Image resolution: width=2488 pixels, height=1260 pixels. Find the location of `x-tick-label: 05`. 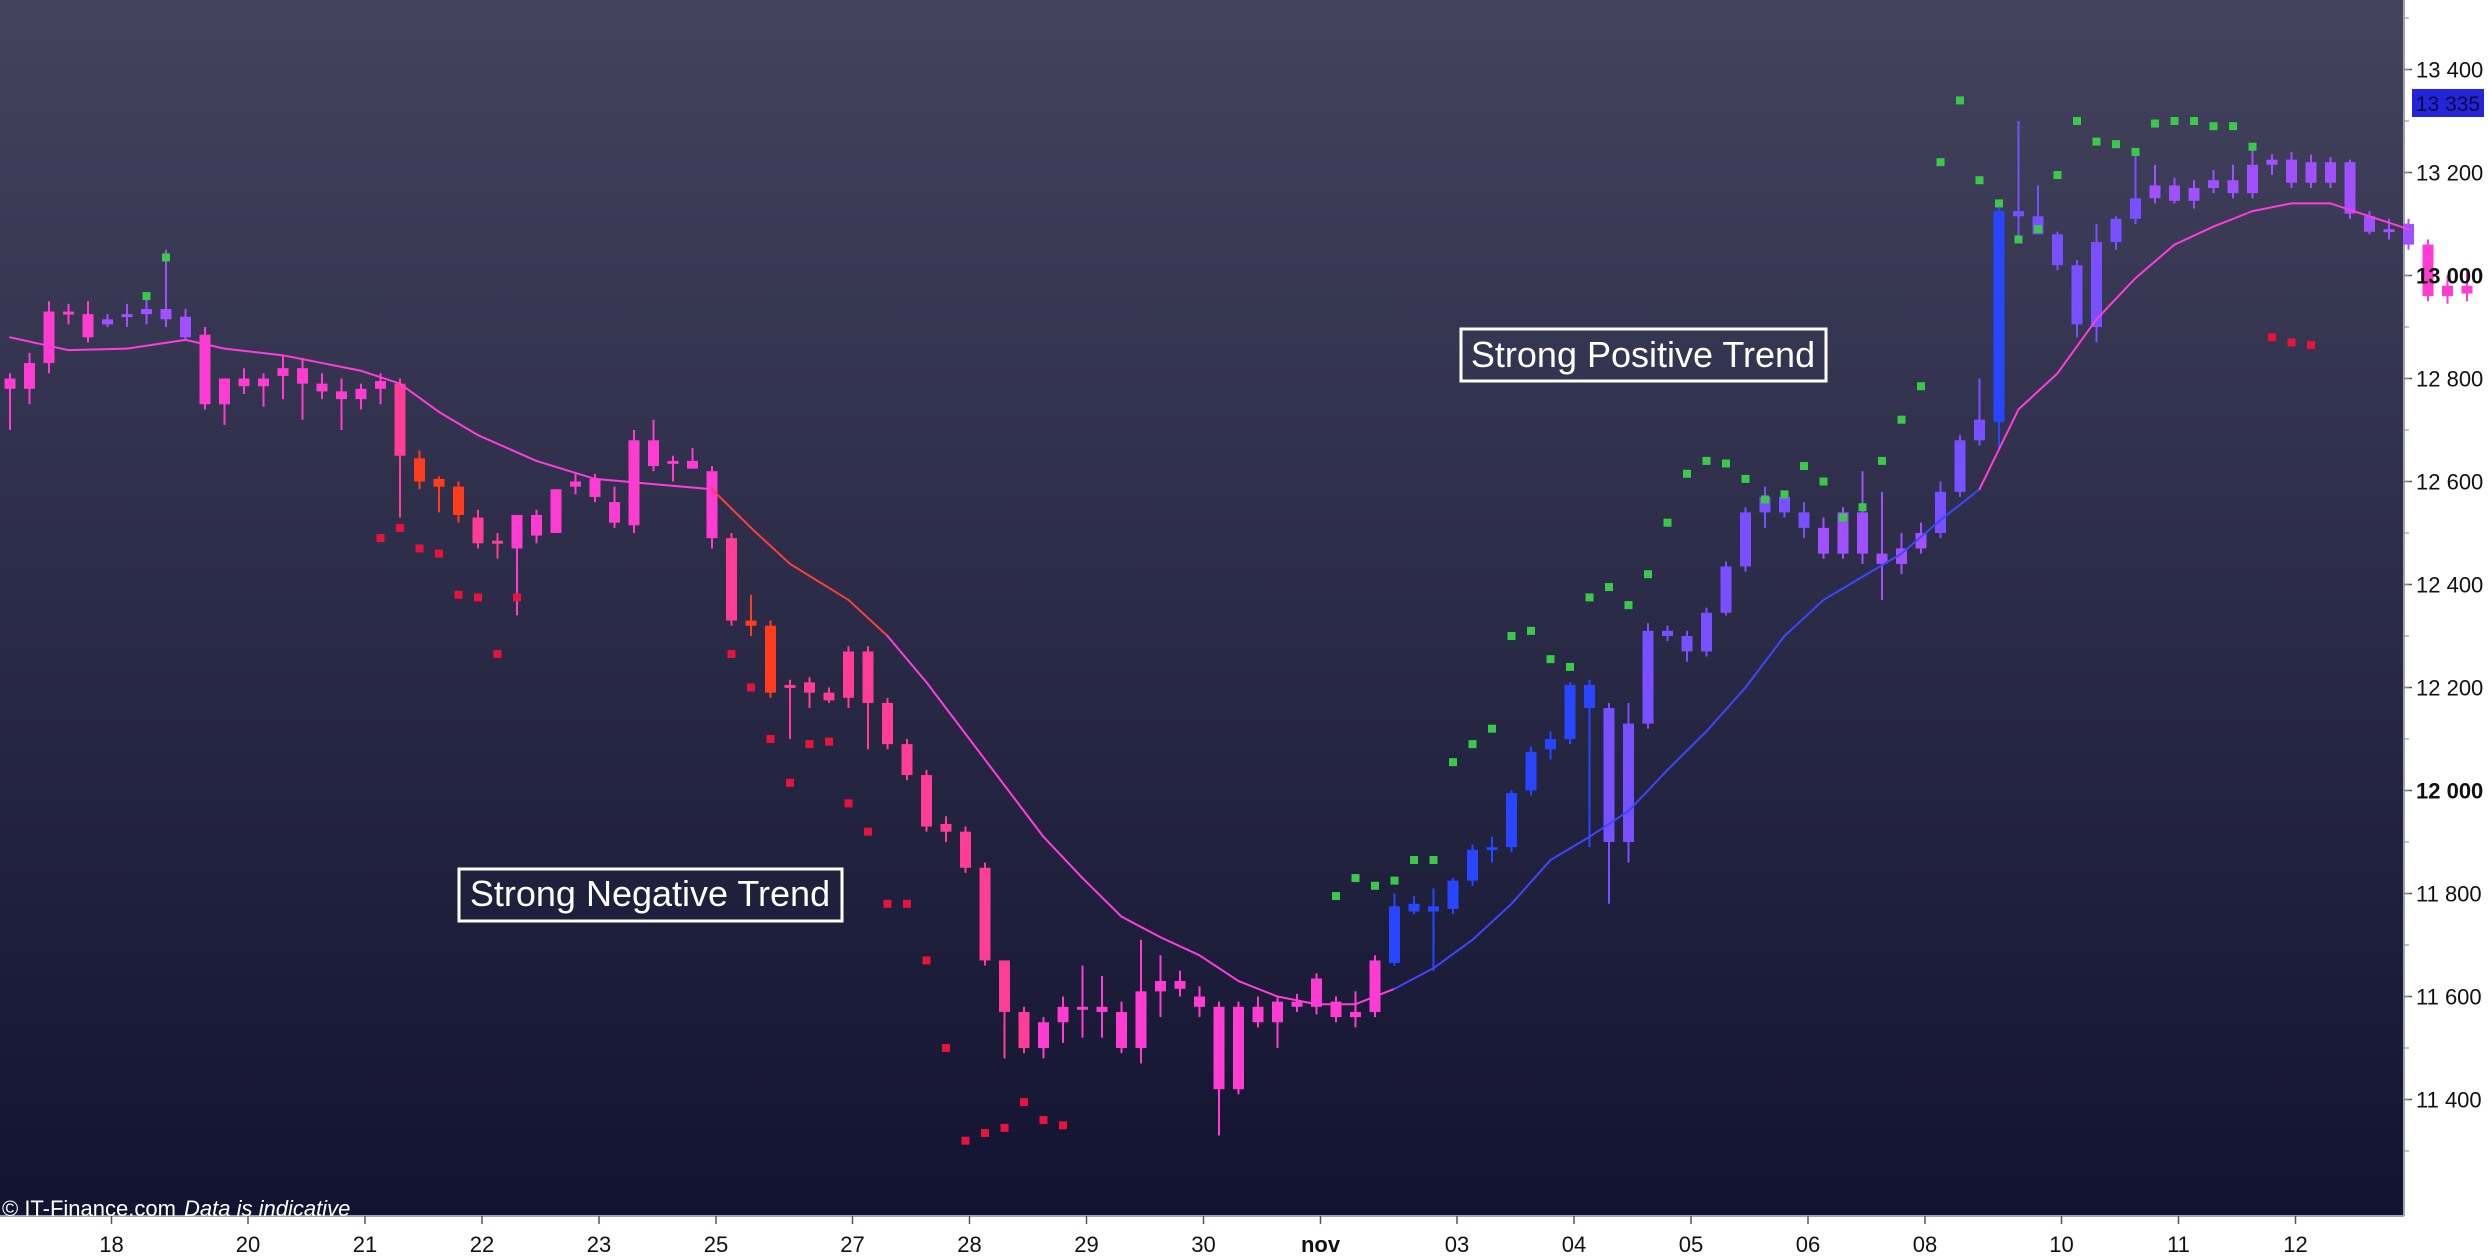

x-tick-label: 05 is located at coordinates (1691, 1244).